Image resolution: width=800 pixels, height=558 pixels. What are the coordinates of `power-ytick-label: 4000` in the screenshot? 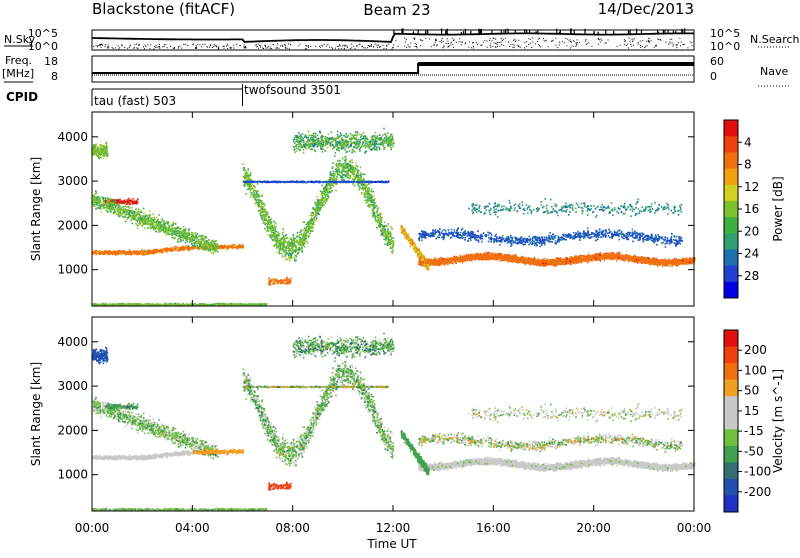 It's located at (72, 137).